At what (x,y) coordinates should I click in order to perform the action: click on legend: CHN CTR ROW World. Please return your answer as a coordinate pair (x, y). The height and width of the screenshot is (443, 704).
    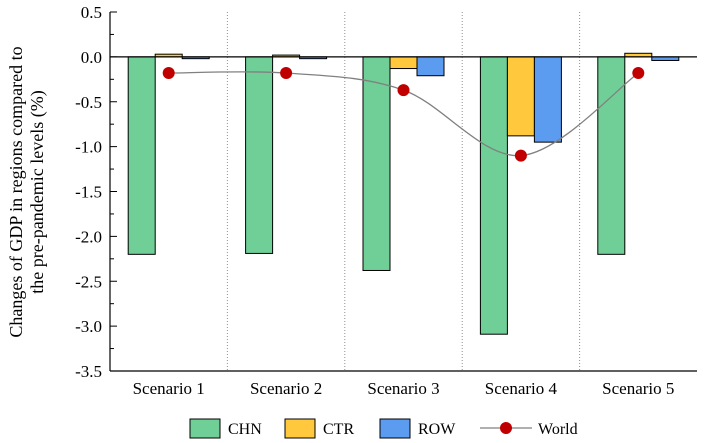
    Looking at the image, I should click on (383, 428).